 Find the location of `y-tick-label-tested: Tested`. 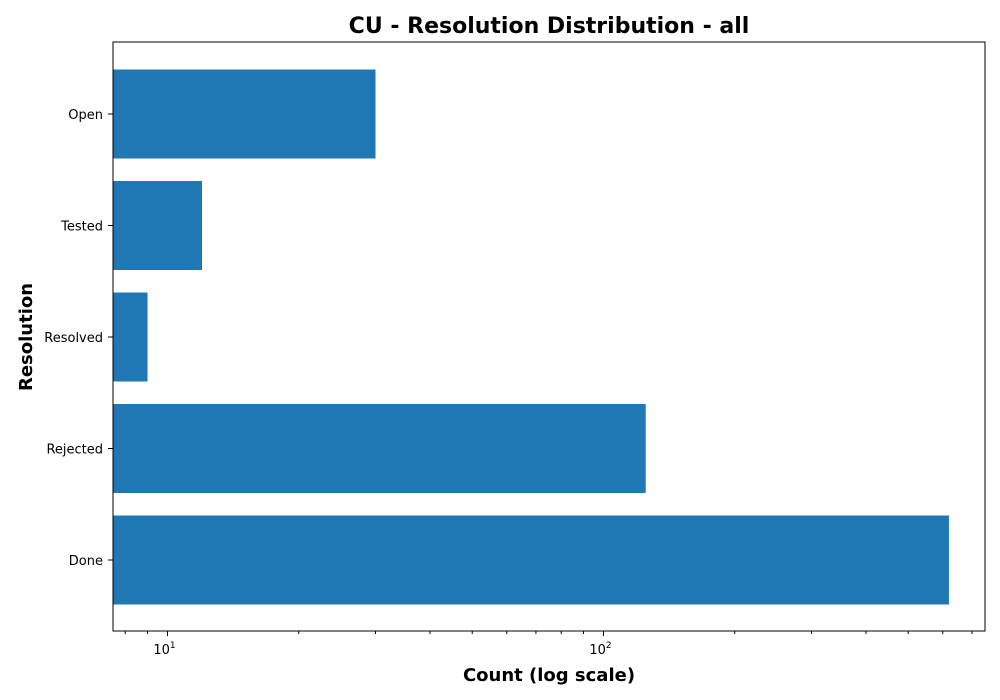

y-tick-label-tested: Tested is located at coordinates (81, 227).